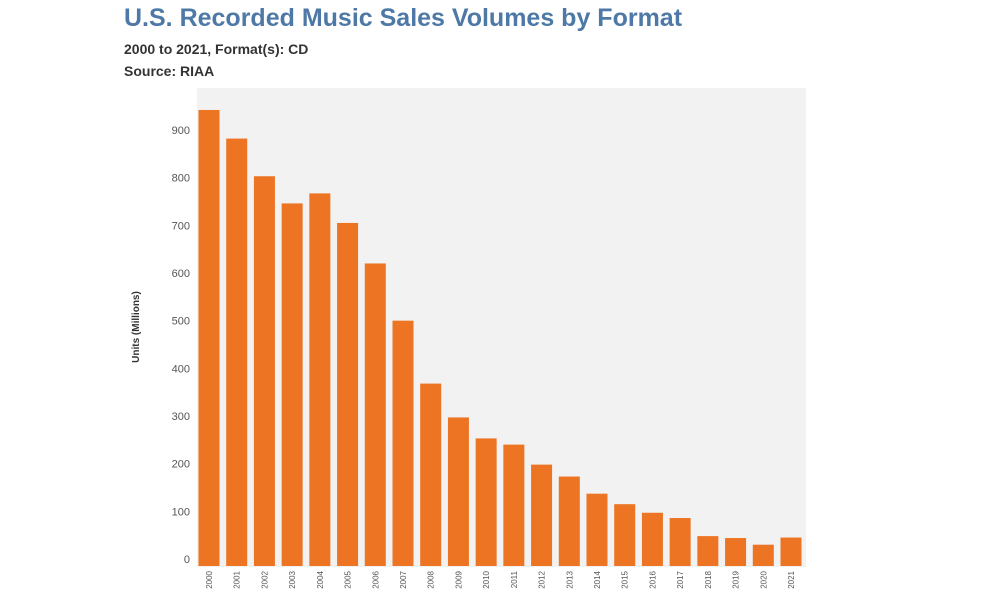 Image resolution: width=1000 pixels, height=612 pixels. What do you see at coordinates (736, 579) in the screenshot?
I see `x-tick-label: 2019` at bounding box center [736, 579].